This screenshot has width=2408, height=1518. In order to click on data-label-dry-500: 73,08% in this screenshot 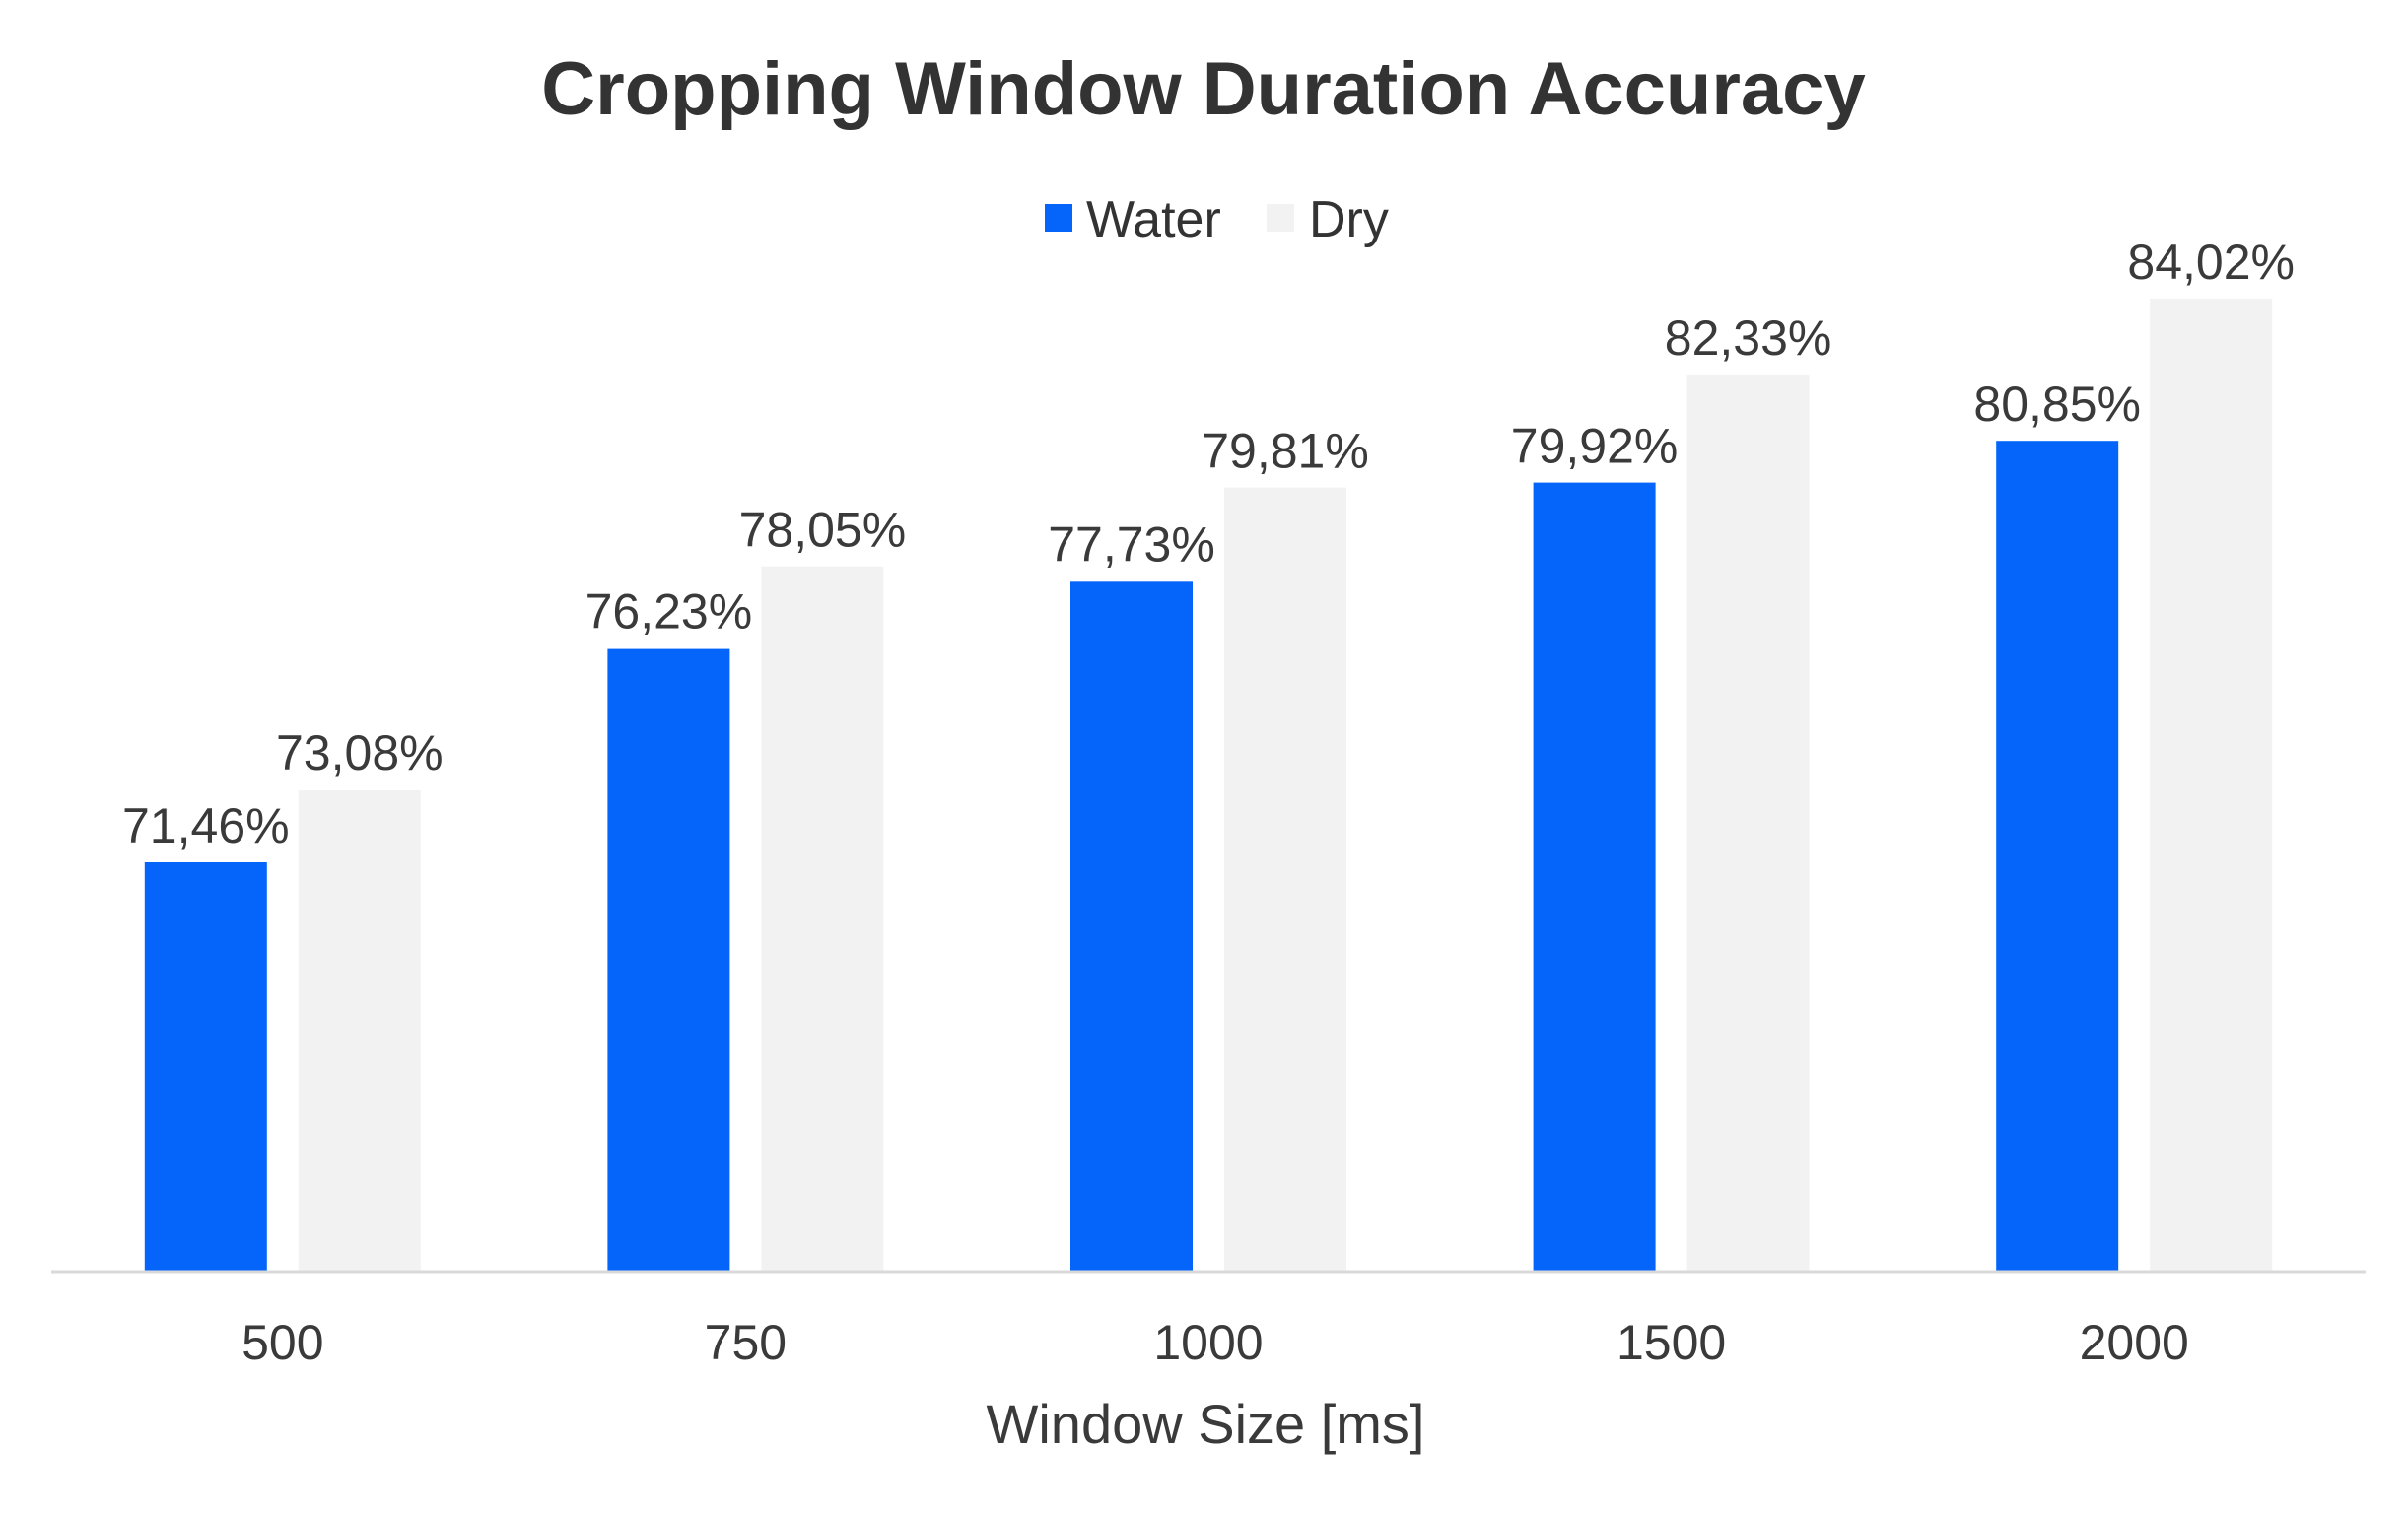, I will do `click(360, 753)`.